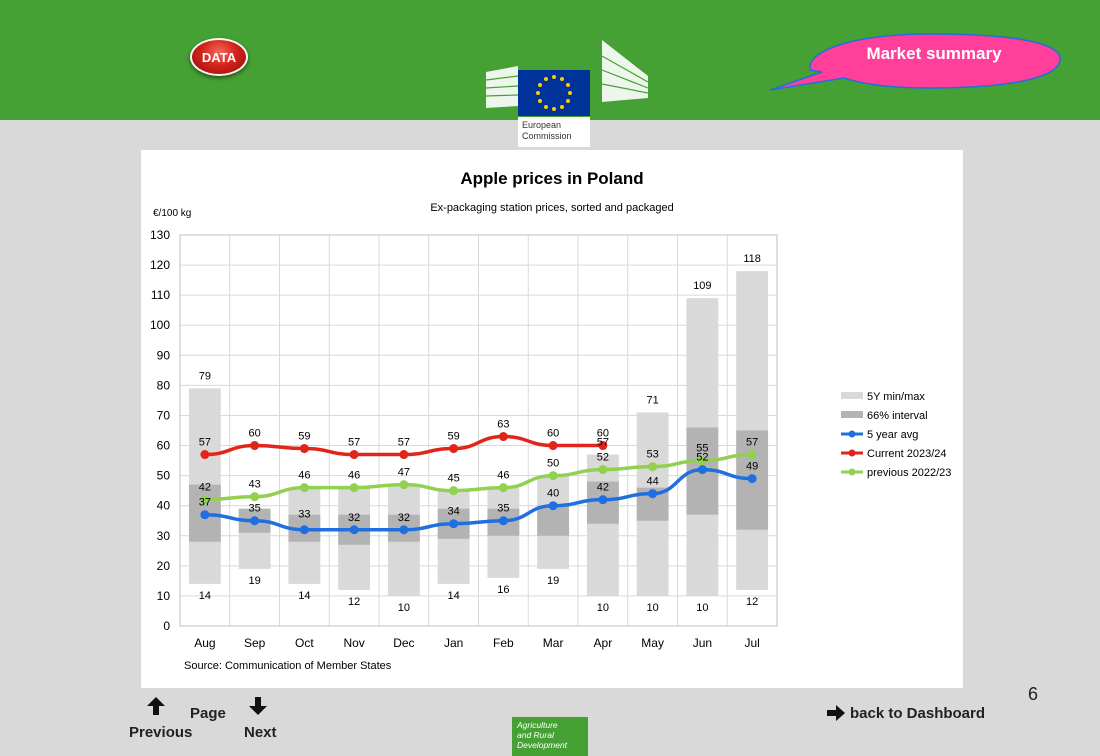 This screenshot has height=756, width=1100. What do you see at coordinates (653, 482) in the screenshot?
I see `data-label: 44` at bounding box center [653, 482].